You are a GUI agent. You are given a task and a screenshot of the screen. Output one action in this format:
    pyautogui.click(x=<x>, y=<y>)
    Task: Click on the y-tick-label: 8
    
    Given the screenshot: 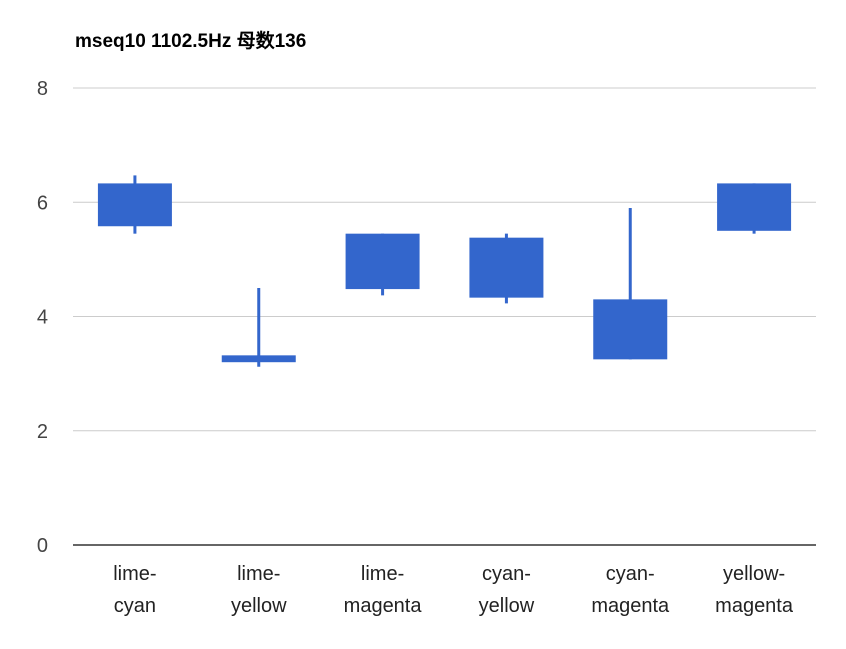 What is the action you would take?
    pyautogui.click(x=42, y=89)
    